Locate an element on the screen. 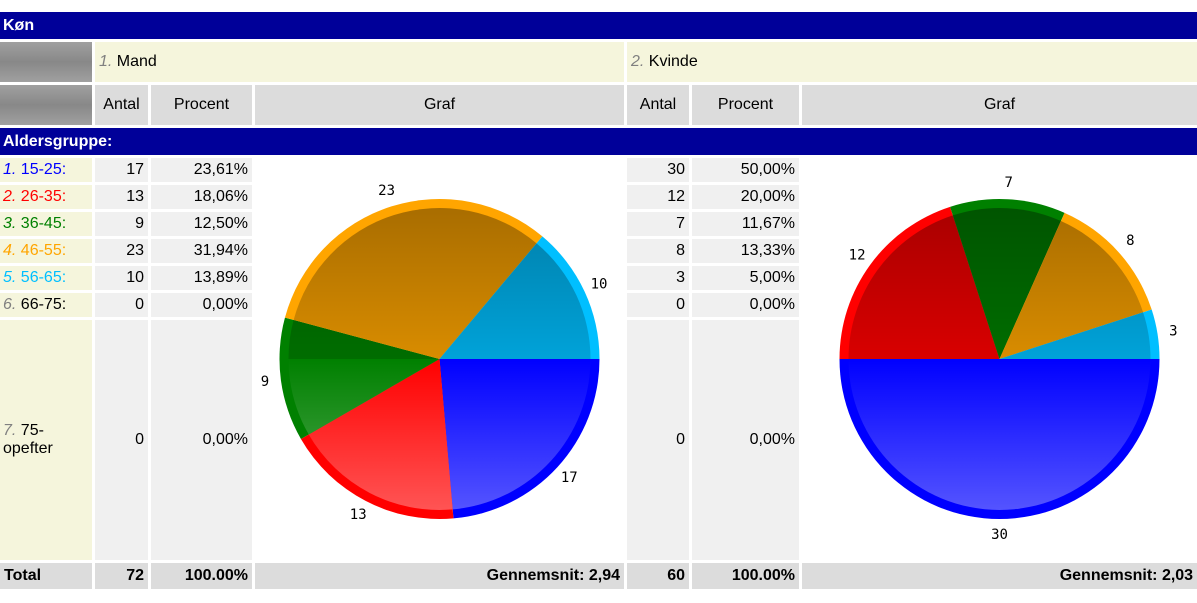  group-header: 1. Mand is located at coordinates (359, 62).